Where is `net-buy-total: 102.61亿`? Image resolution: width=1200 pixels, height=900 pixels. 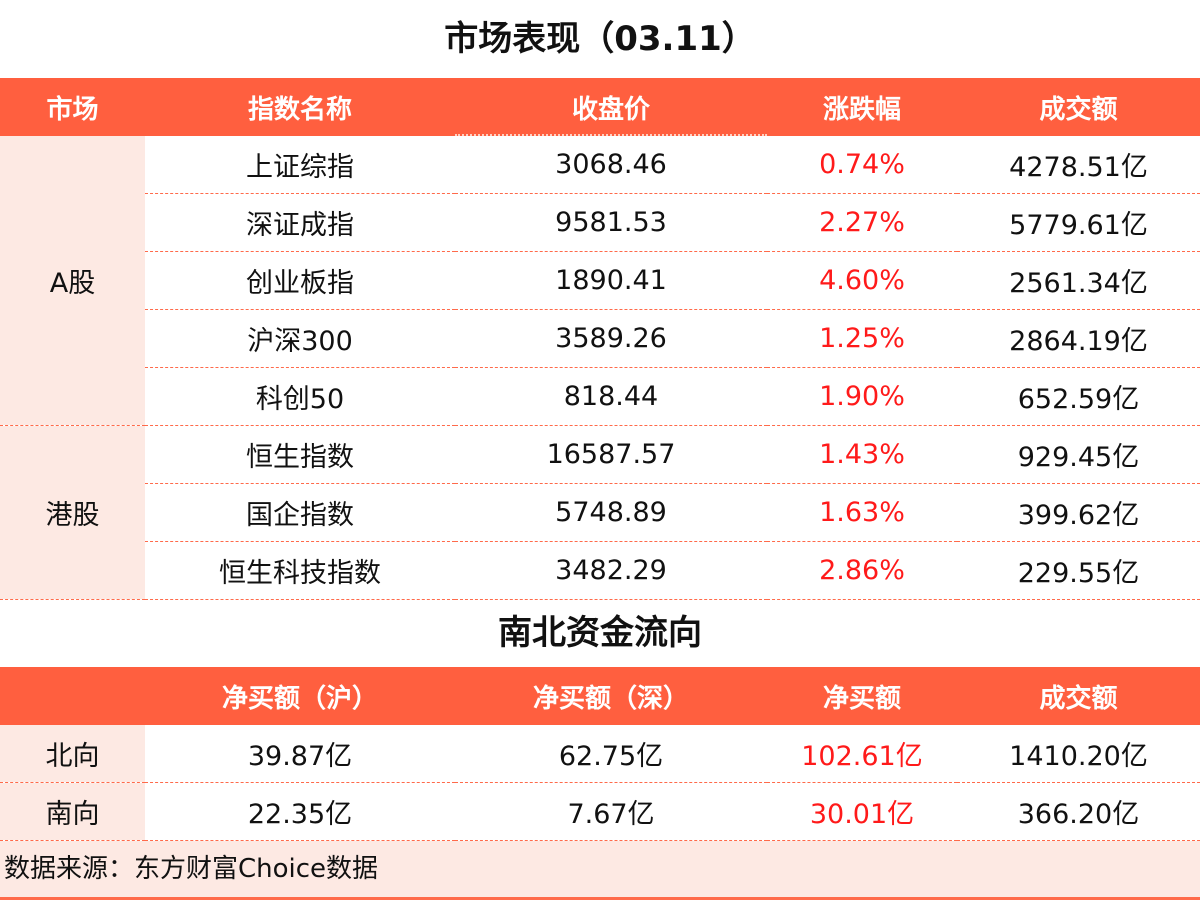 net-buy-total: 102.61亿 is located at coordinates (862, 754).